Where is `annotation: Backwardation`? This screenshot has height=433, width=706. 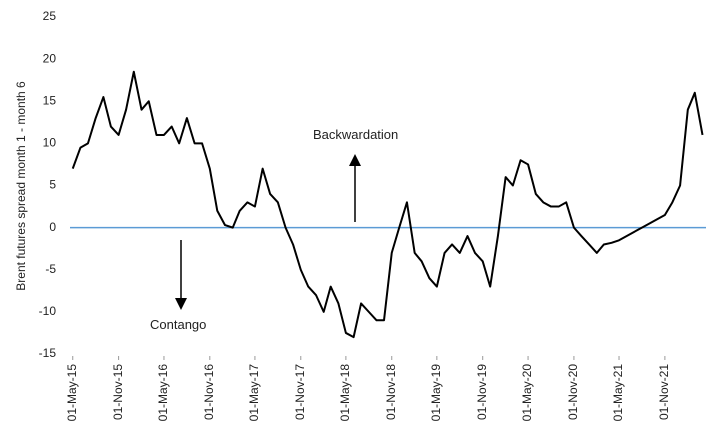
annotation: Backwardation is located at coordinates (355, 134).